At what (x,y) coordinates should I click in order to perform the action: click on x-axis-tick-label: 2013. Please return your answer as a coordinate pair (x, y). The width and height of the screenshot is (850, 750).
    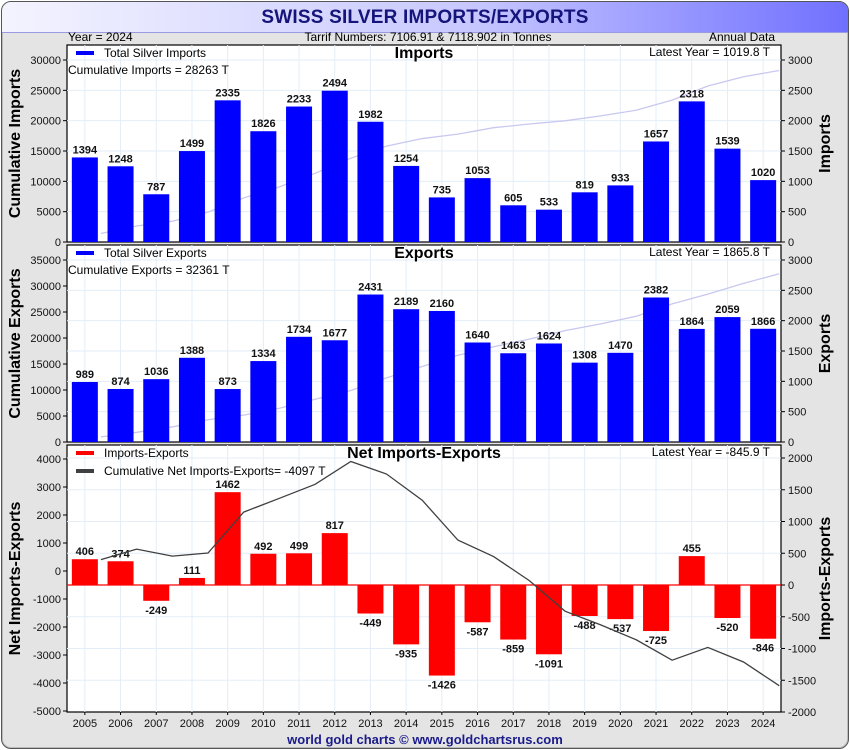
    Looking at the image, I should click on (370, 724).